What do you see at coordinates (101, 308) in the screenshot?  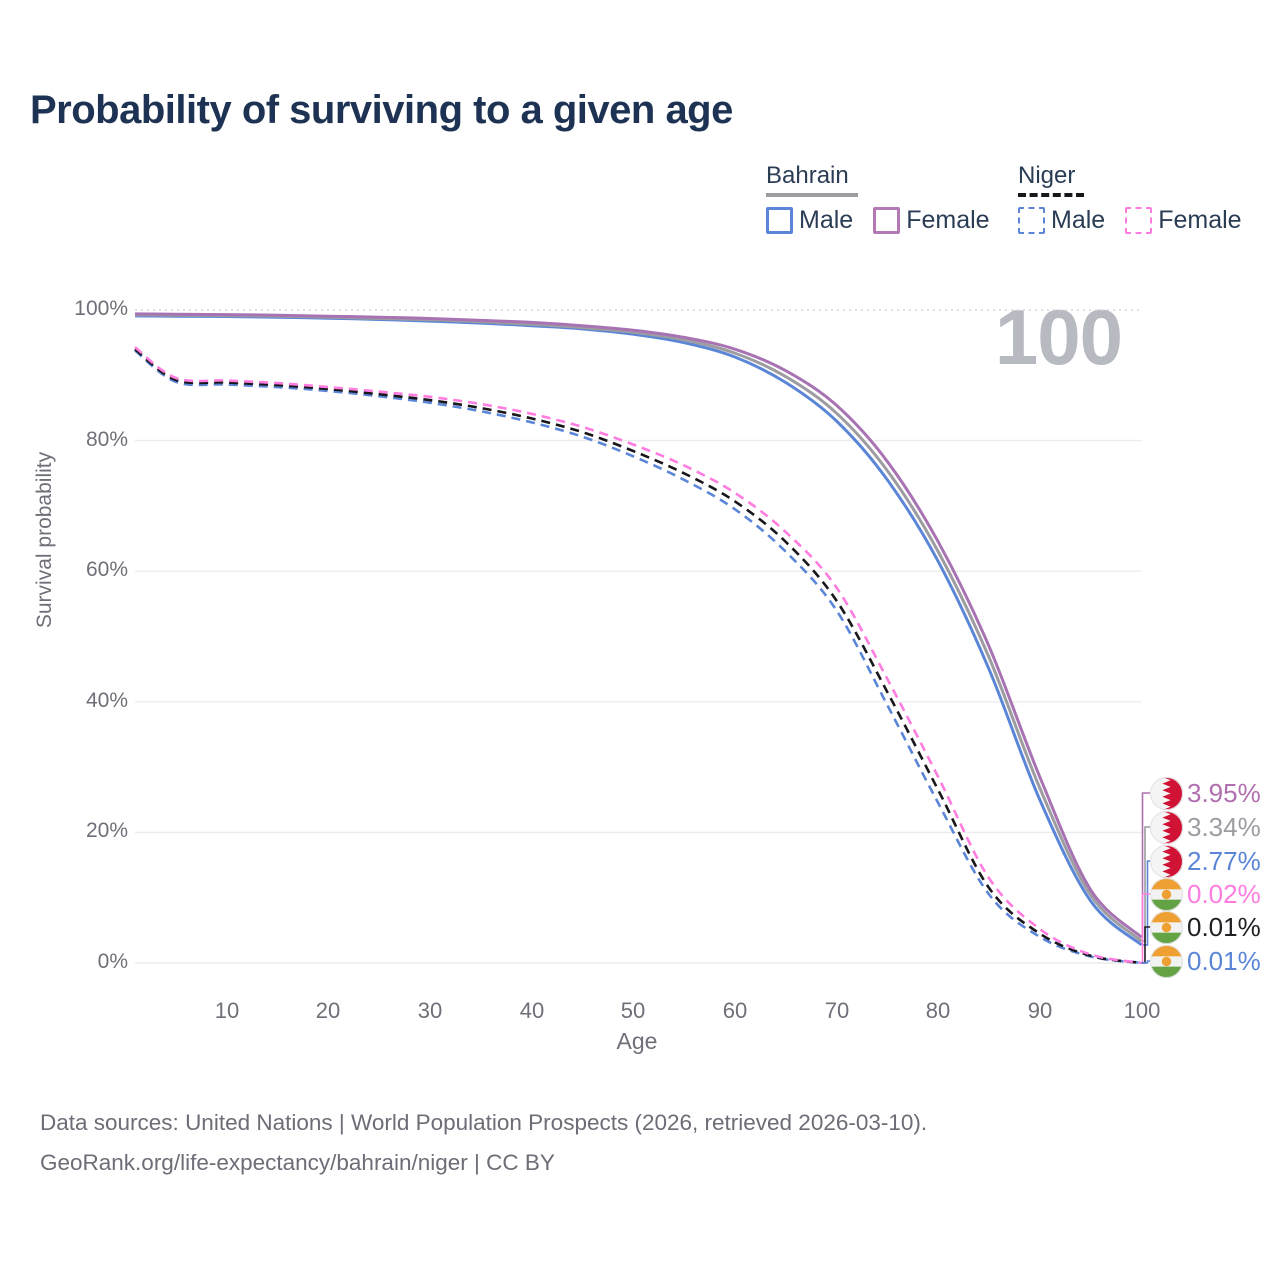 I see `y-tick-100%: 100%` at bounding box center [101, 308].